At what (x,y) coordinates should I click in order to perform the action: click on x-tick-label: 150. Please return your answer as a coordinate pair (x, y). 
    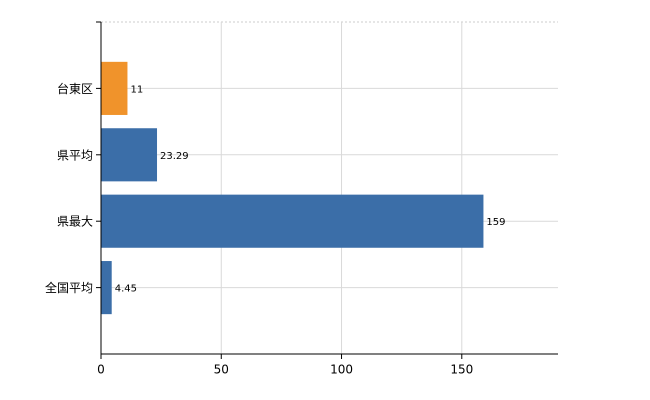
    Looking at the image, I should click on (461, 370).